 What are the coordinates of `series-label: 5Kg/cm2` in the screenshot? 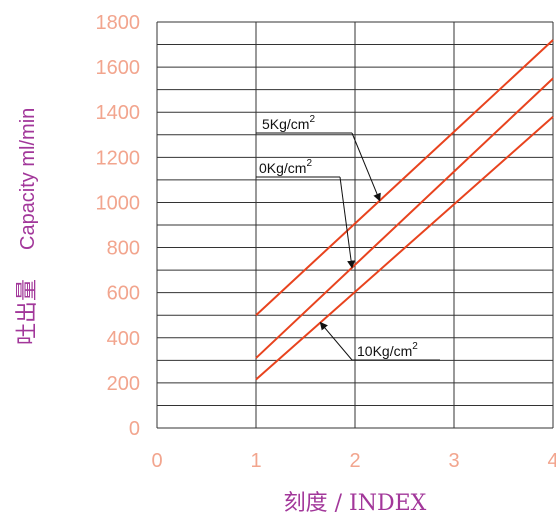 It's located at (288, 123).